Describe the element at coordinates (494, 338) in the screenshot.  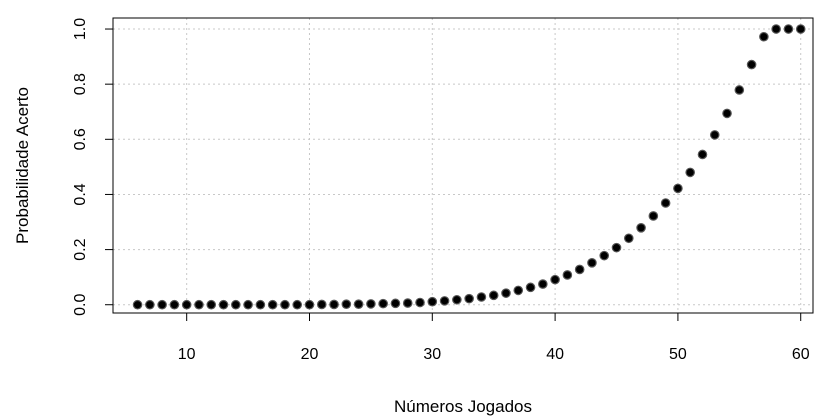
I see `x-axis: 10 20 30 40 50 60` at that location.